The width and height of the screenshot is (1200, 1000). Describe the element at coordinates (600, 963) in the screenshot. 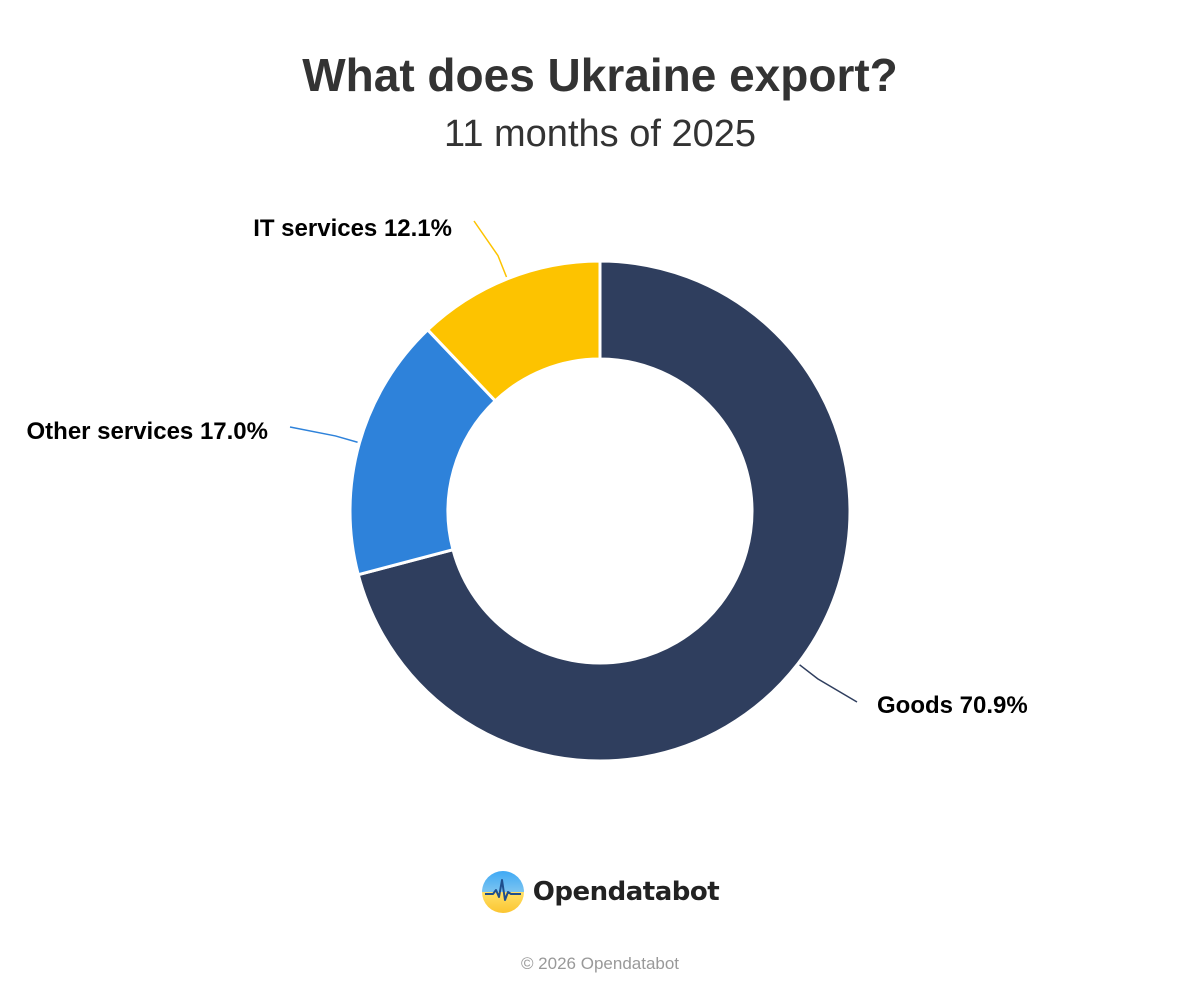

I see `copyright-text: © 2026 Opendatabot` at that location.